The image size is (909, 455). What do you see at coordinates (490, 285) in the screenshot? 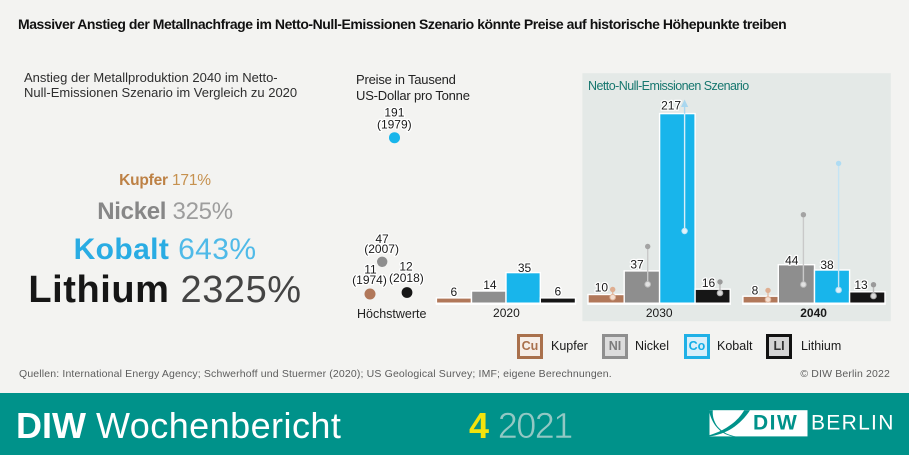
I see `svg-text: 14` at bounding box center [490, 285].